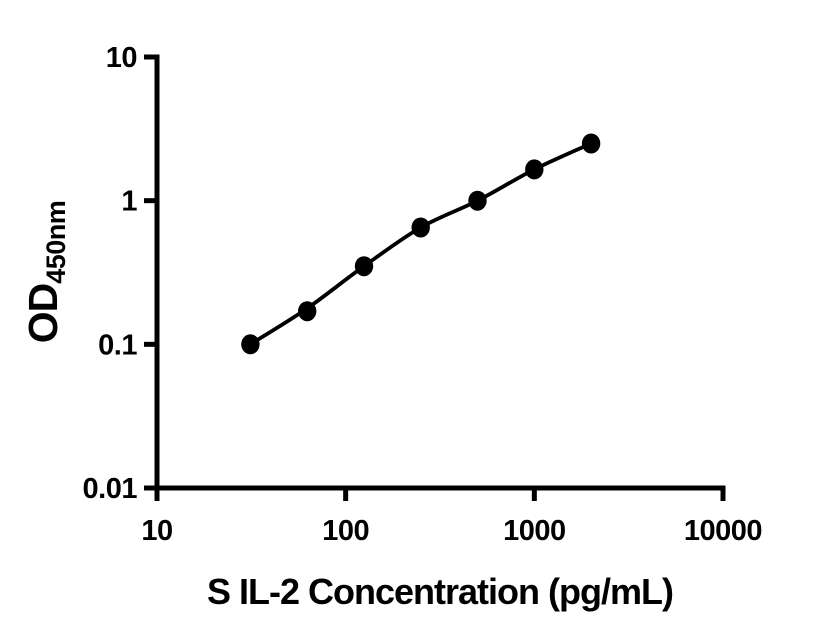  I want to click on y-tick-label: 0.1, so click(117, 345).